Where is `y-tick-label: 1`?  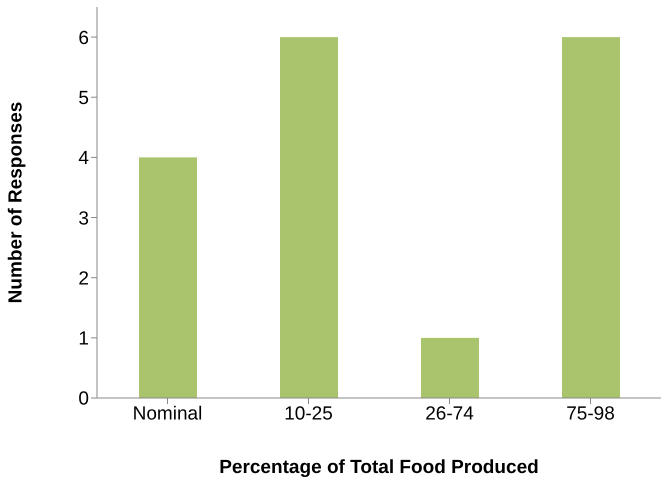
y-tick-label: 1 is located at coordinates (83, 339).